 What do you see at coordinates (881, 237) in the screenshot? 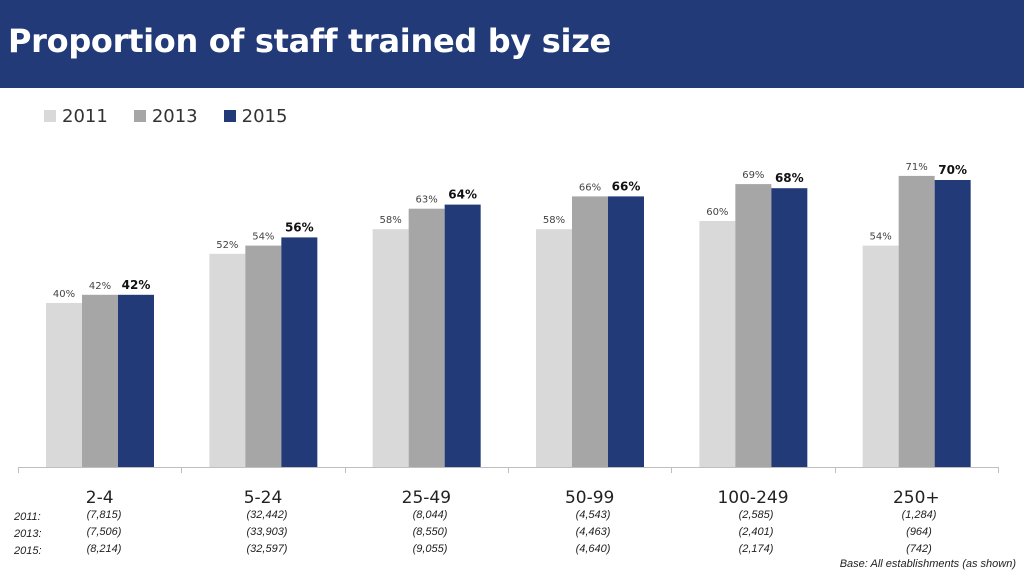
I see `data-label-2011: 54%` at bounding box center [881, 237].